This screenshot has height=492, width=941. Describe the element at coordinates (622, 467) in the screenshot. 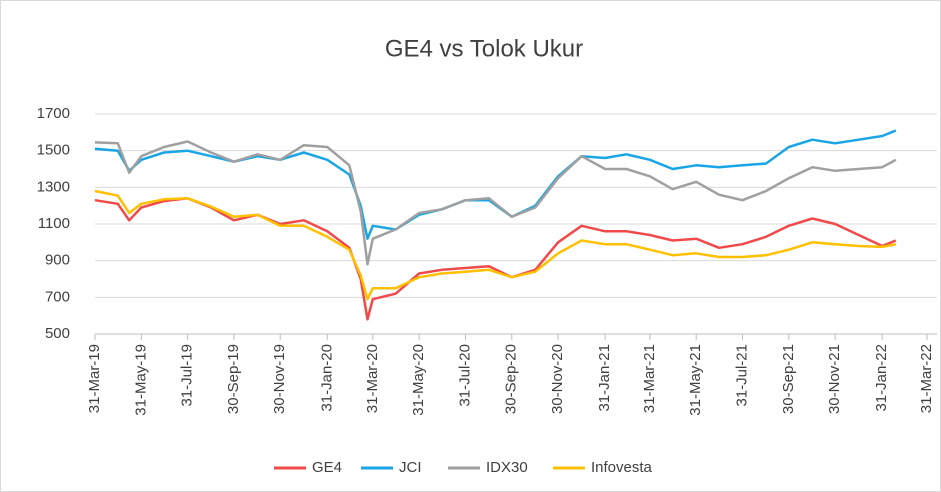

I see `legend-label: Infovesta` at that location.